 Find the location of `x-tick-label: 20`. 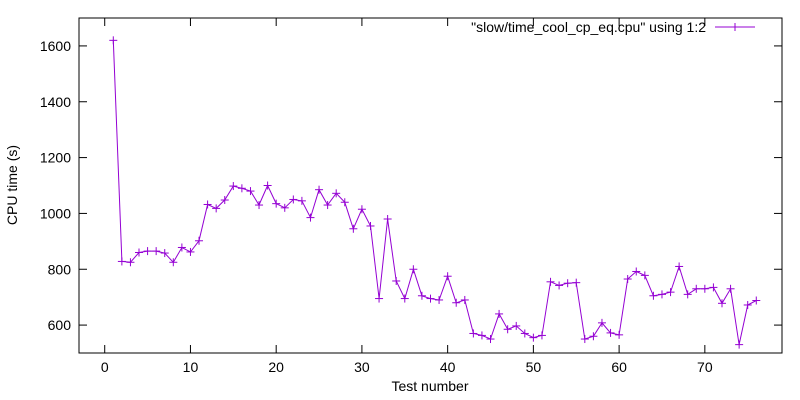

x-tick-label: 20 is located at coordinates (276, 367).